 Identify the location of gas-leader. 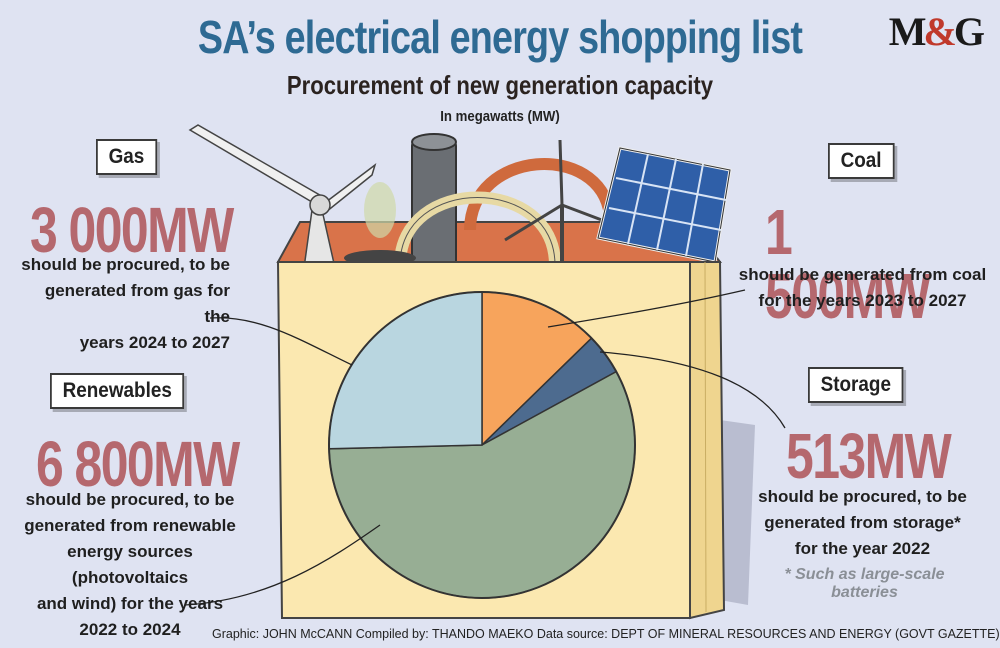
(281, 341).